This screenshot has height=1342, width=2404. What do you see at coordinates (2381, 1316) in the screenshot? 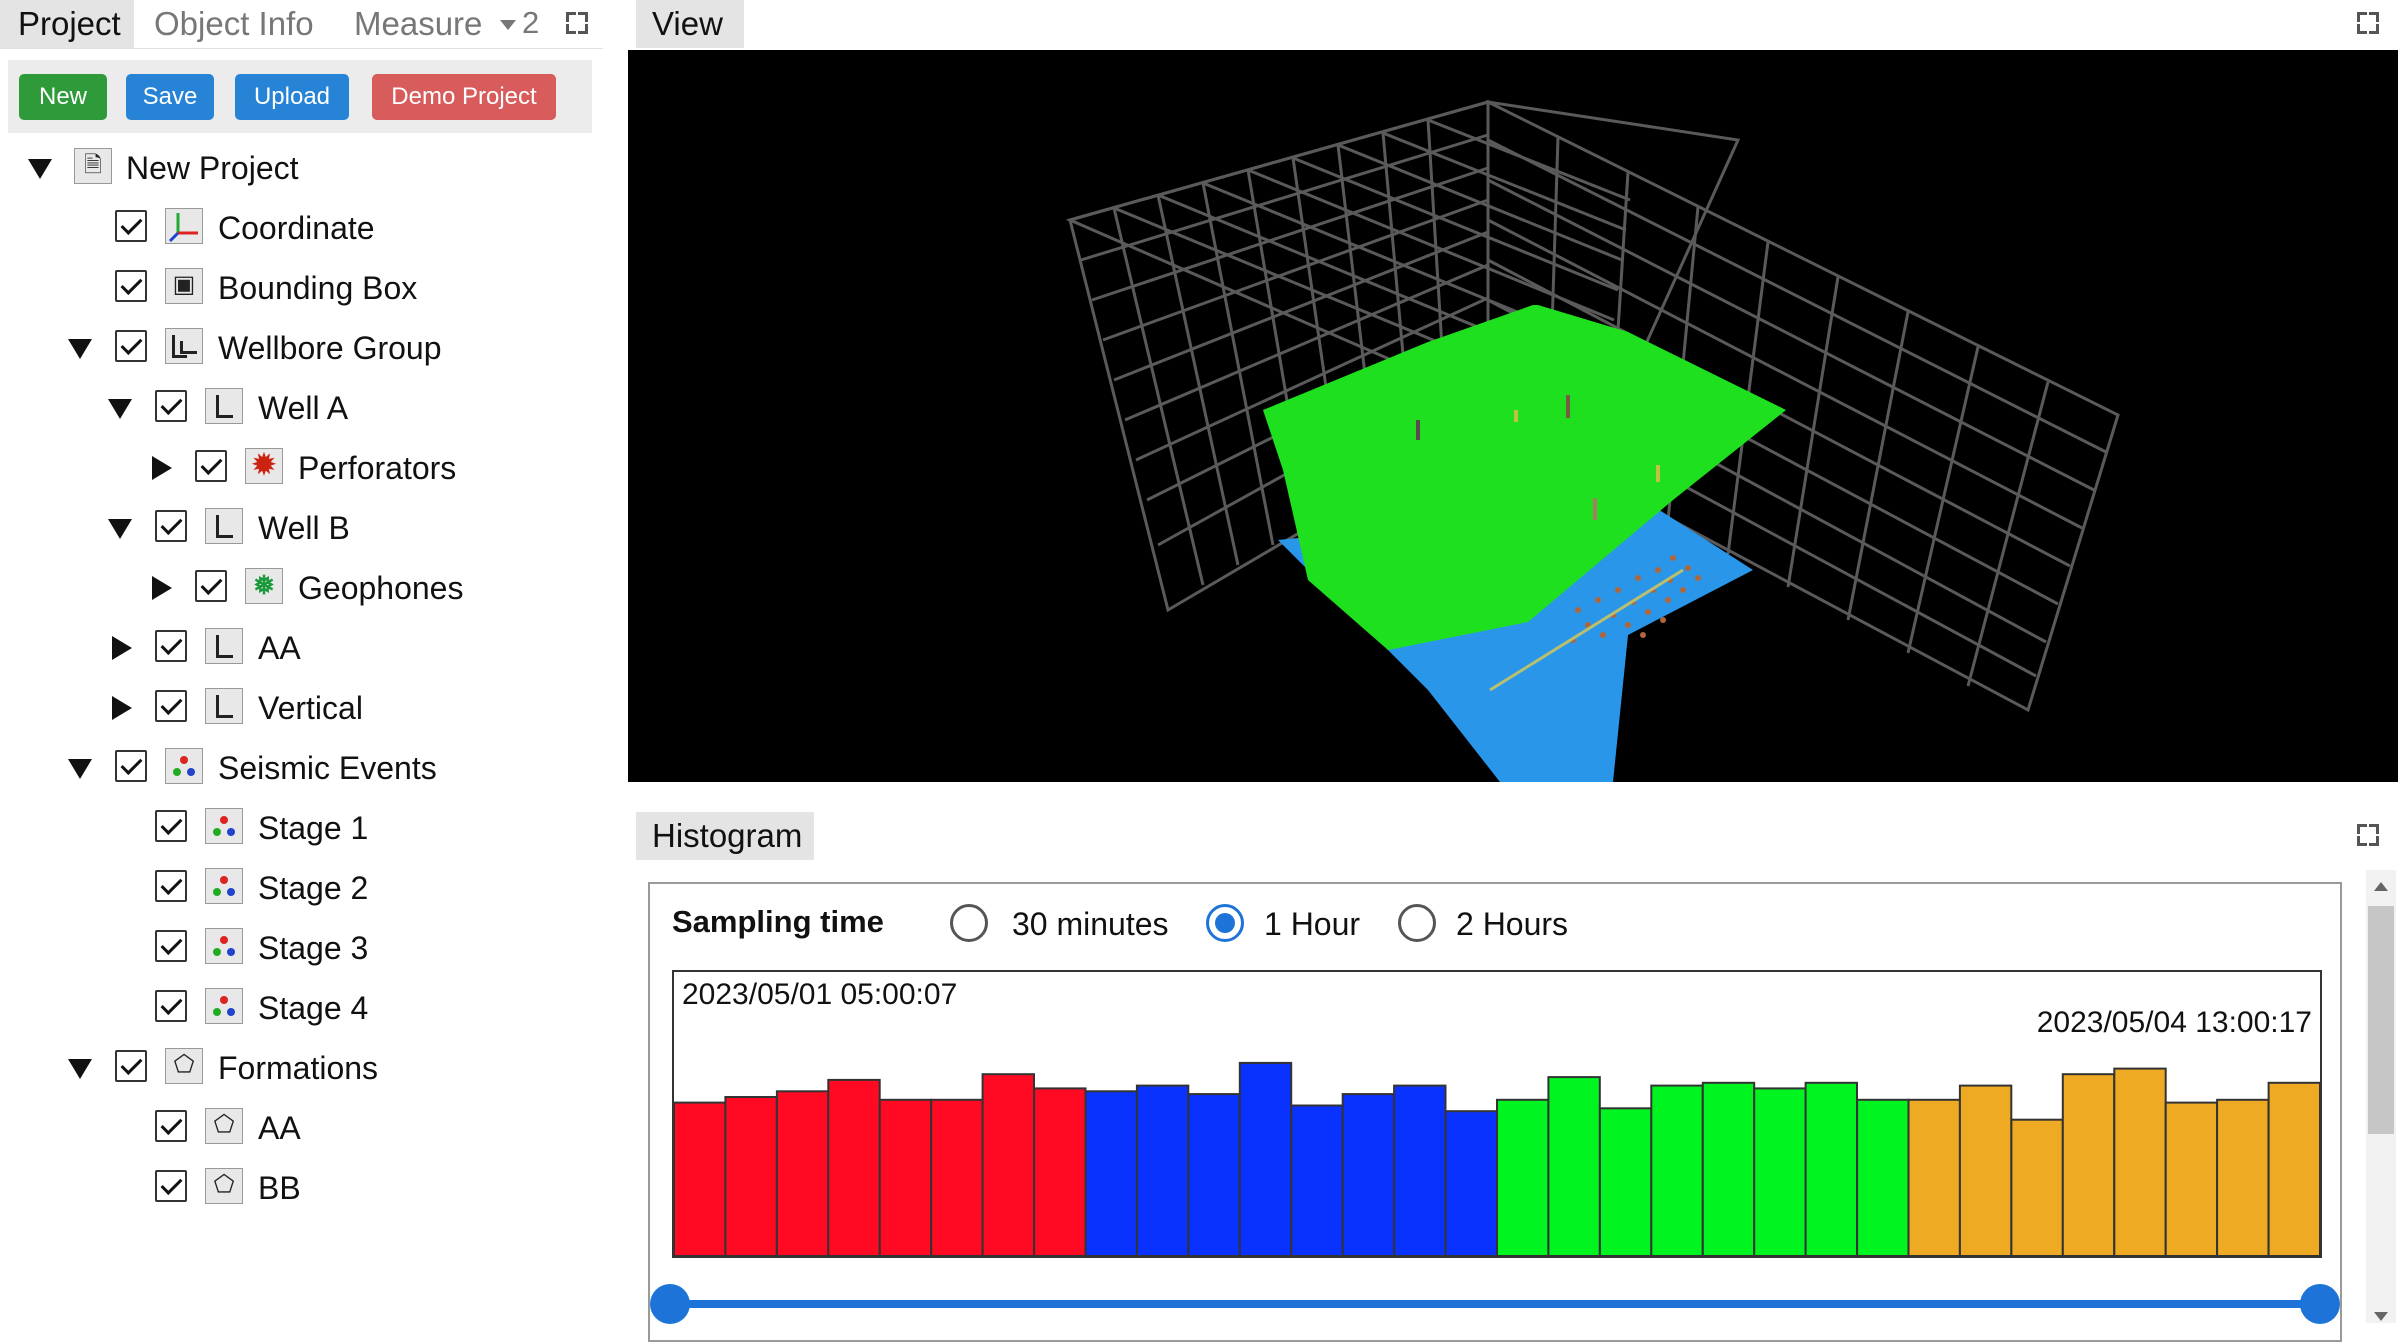
I see `scroll-down-icon` at bounding box center [2381, 1316].